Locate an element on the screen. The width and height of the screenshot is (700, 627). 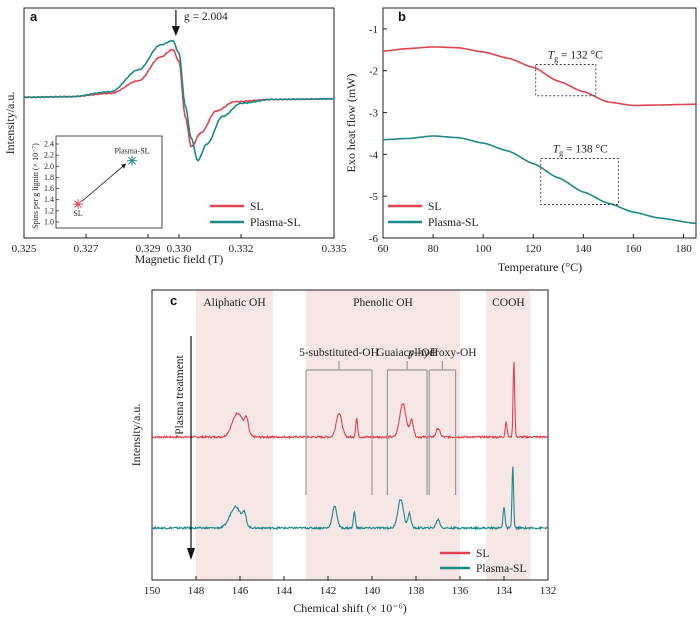
tg-label-sl: Tg = 132 °C is located at coordinates (575, 56).